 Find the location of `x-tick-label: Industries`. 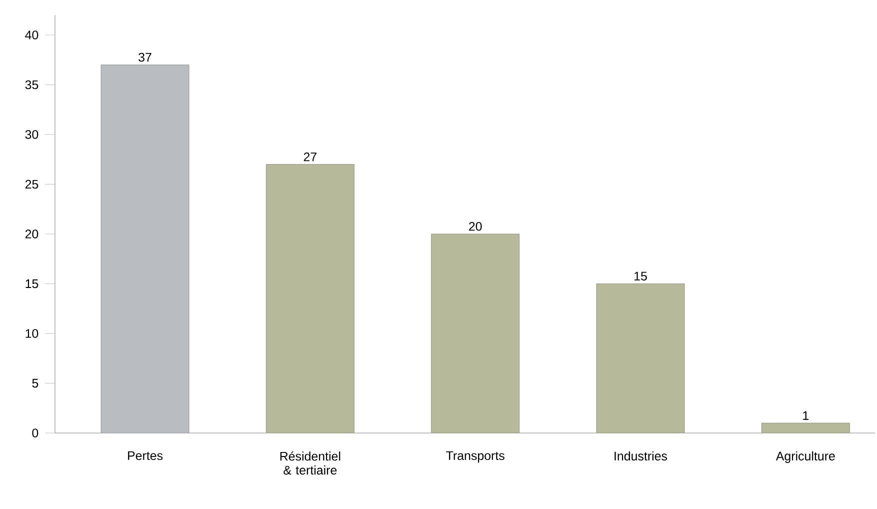

x-tick-label: Industries is located at coordinates (641, 455).